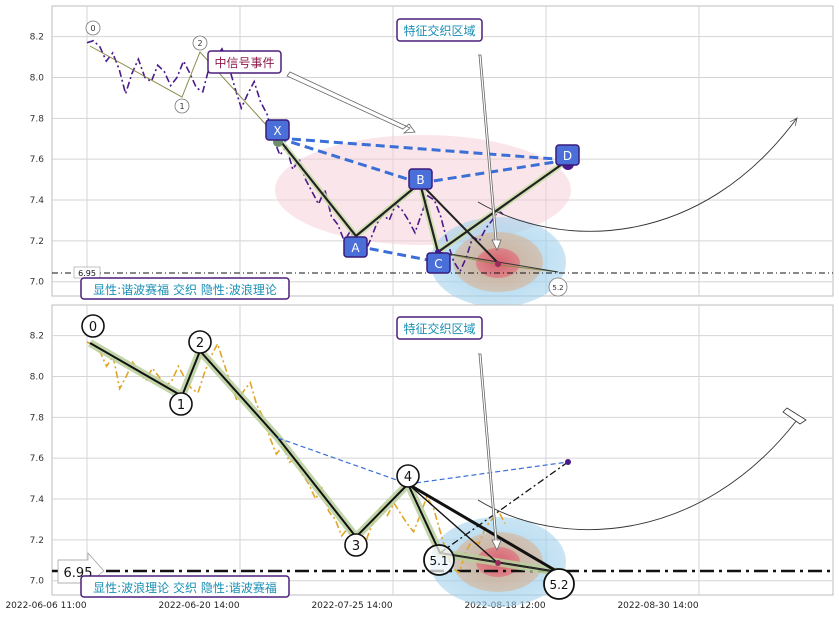  Describe the element at coordinates (498, 563) in the screenshot. I see `bottom-target-dot` at that location.